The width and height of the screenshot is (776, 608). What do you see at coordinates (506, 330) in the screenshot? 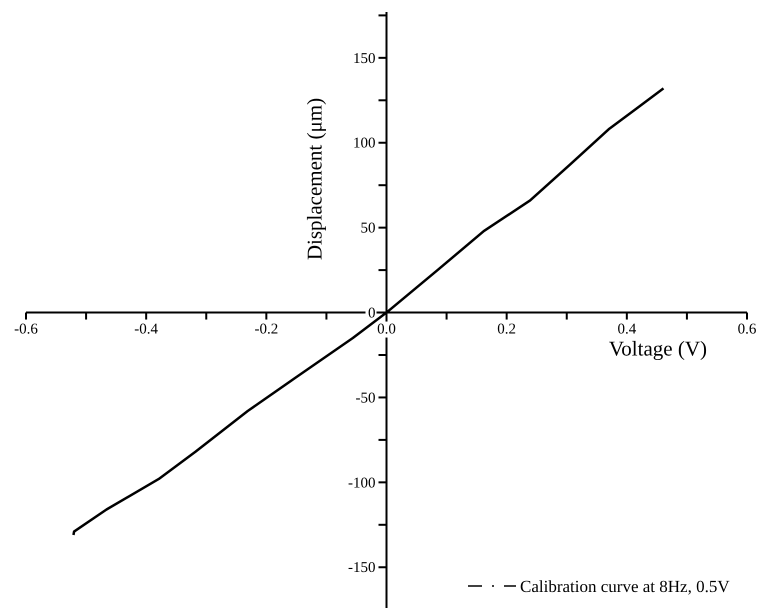
I see `x-tick-label: 0.2` at bounding box center [506, 330].